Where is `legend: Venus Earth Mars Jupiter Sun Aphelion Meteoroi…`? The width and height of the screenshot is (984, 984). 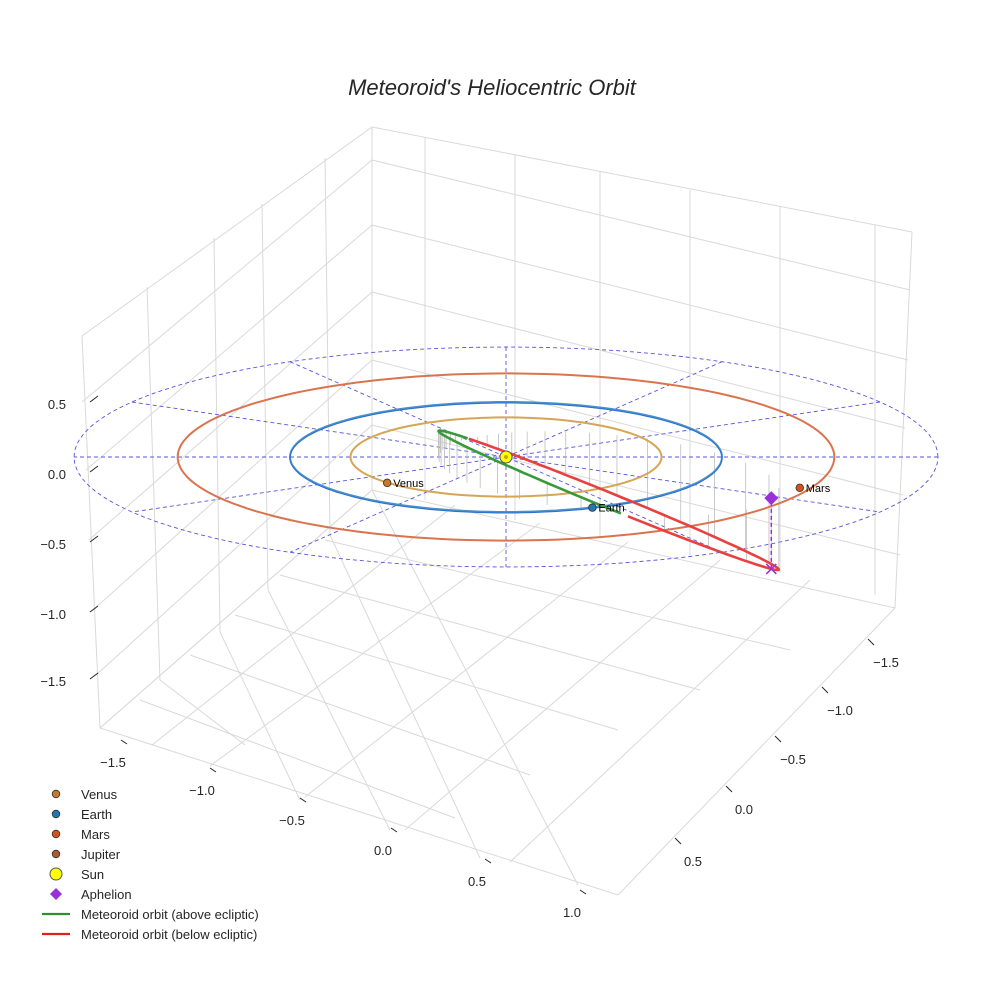 legend: Venus Earth Mars Jupiter Sun Aphelion Meteoroi… is located at coordinates (150, 864).